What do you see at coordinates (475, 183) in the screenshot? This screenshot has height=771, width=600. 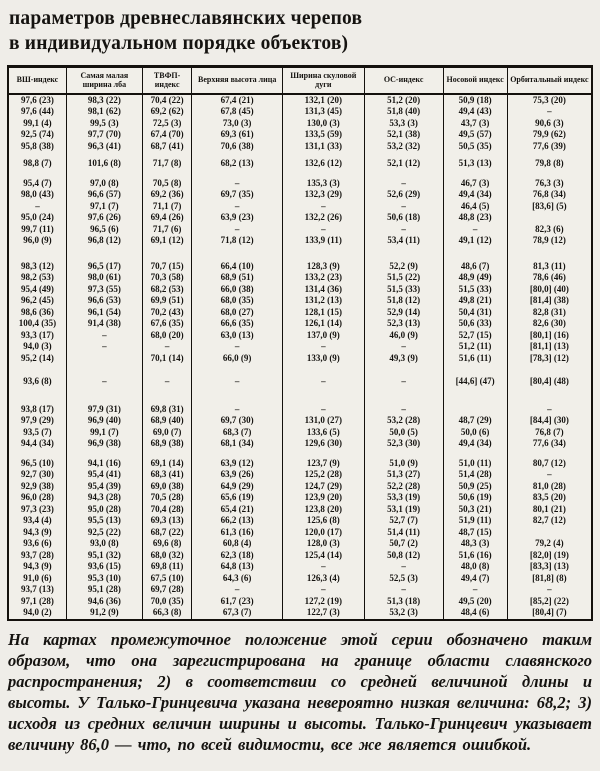 I see `table-cell: 46,7 (3)` at bounding box center [475, 183].